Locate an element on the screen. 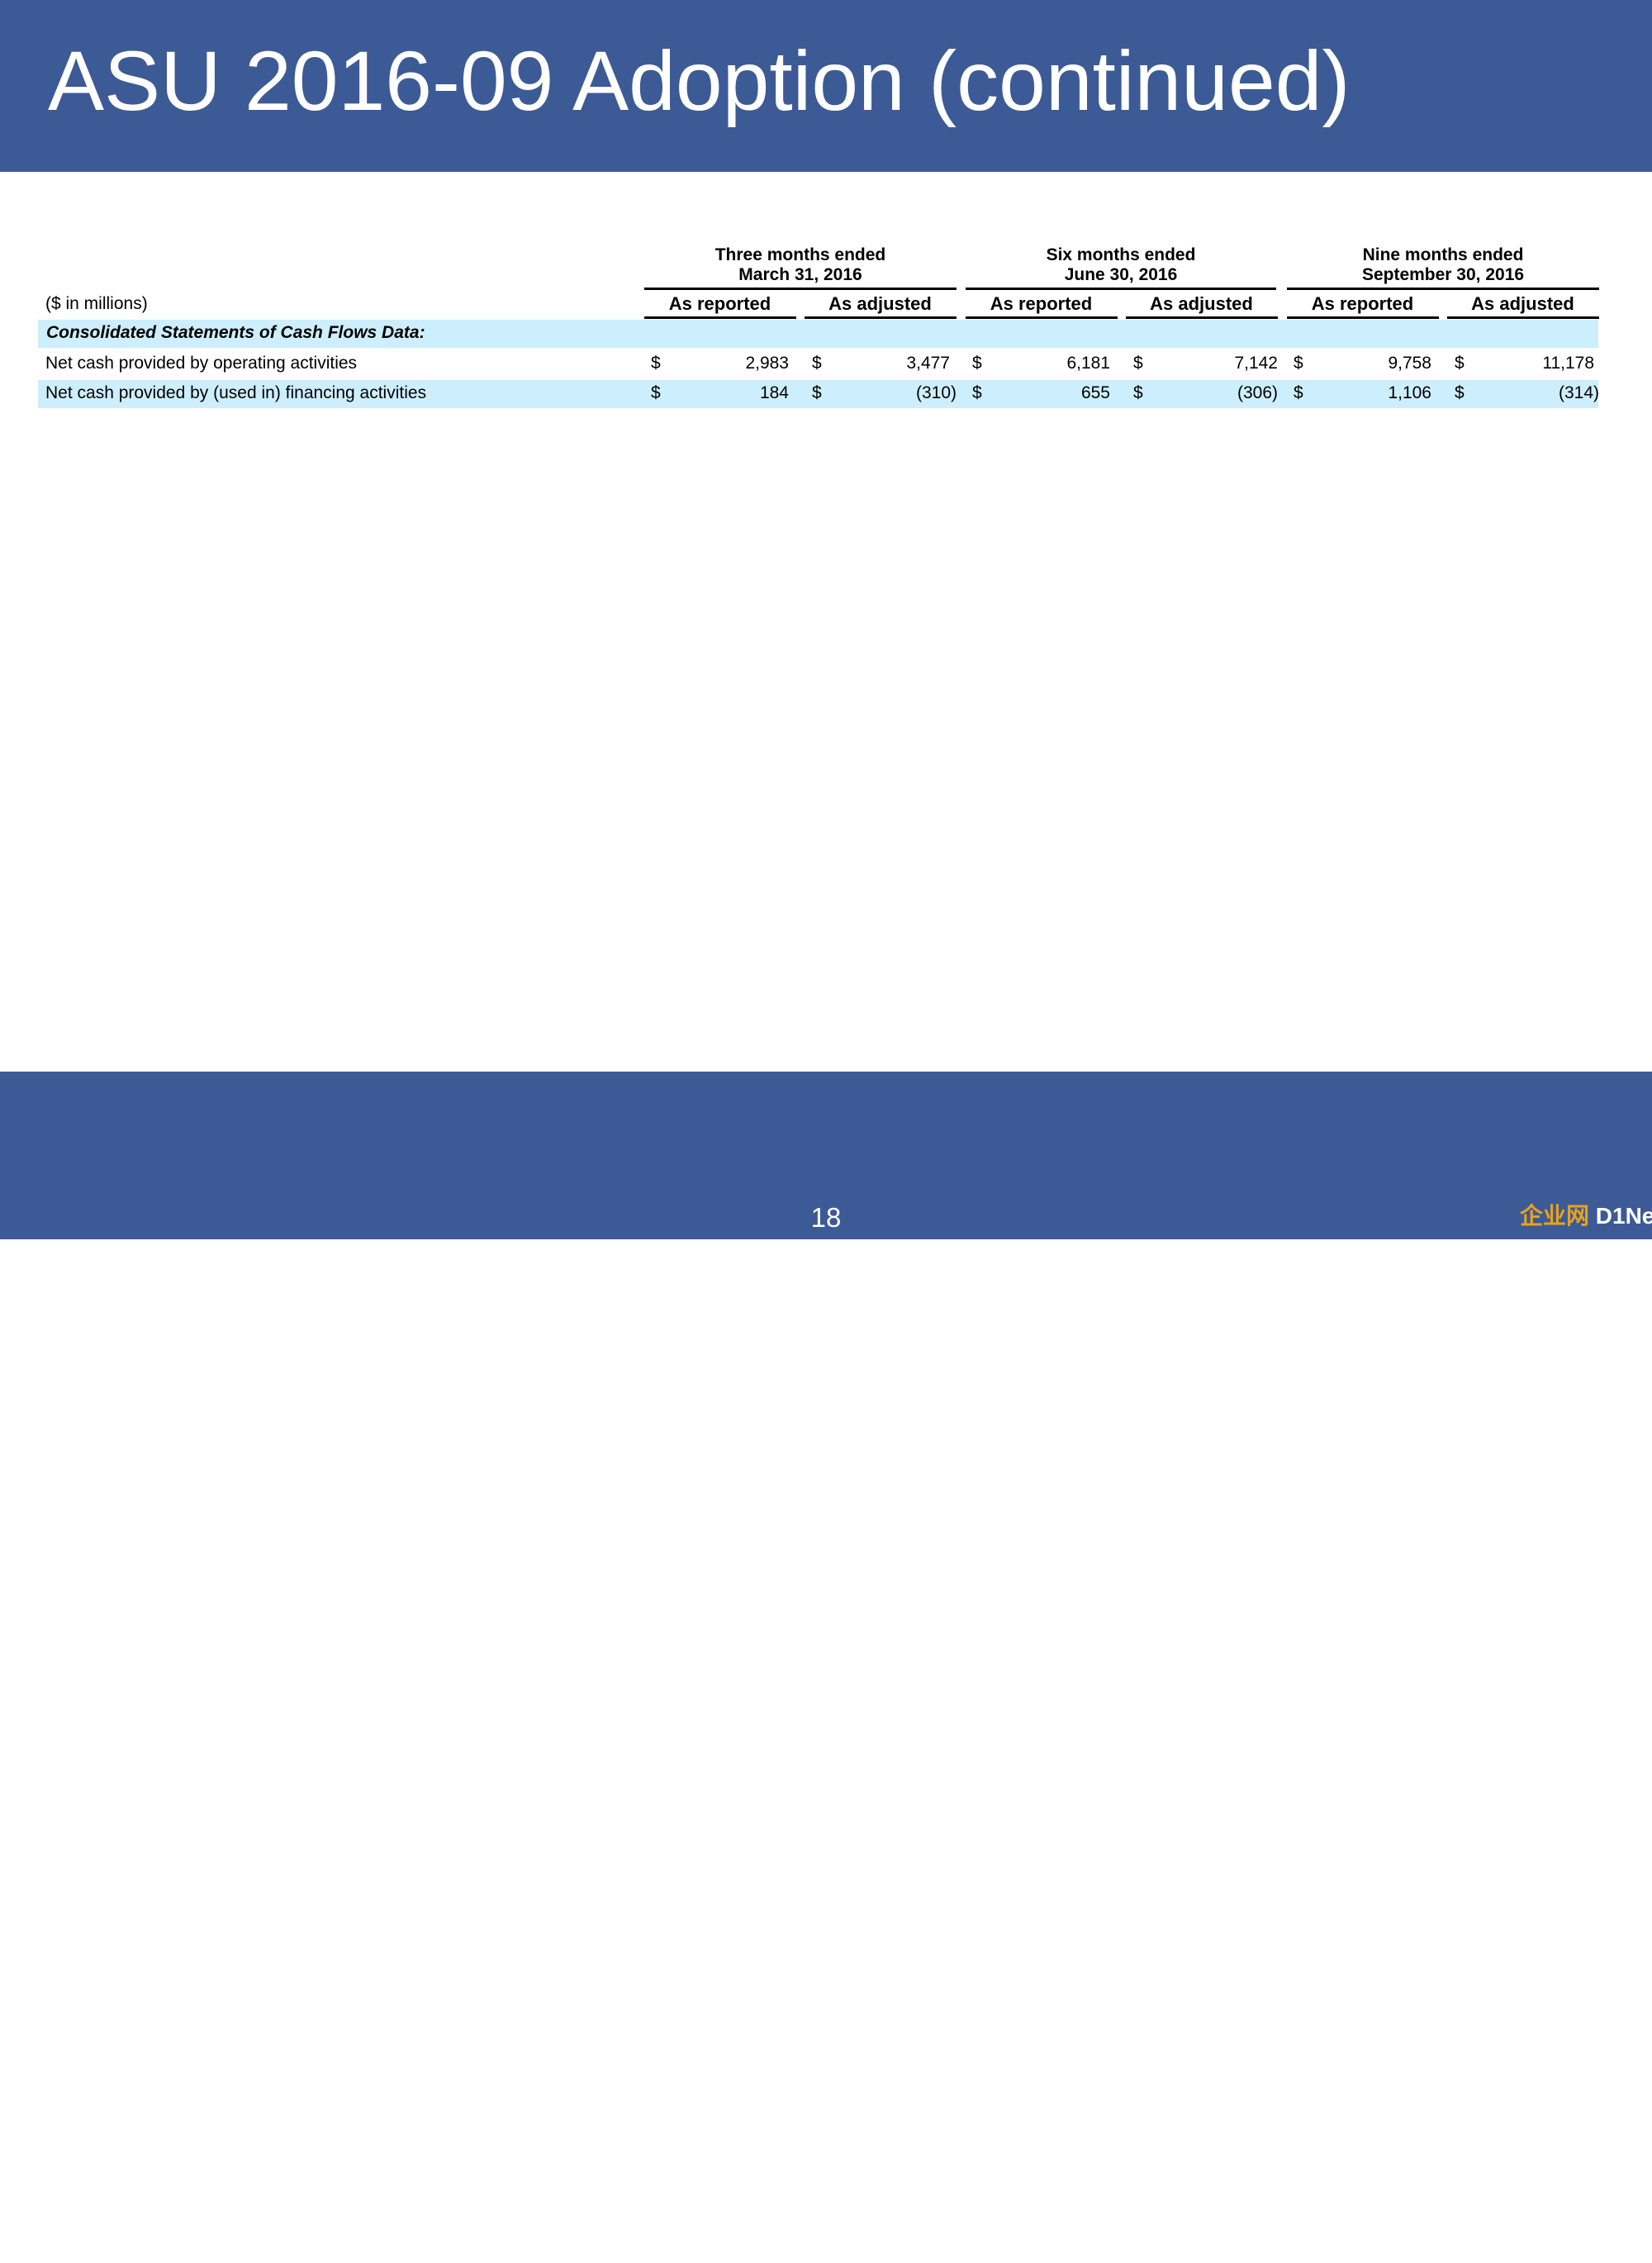  period-group-line2: June 30, 2016 is located at coordinates (1121, 274).